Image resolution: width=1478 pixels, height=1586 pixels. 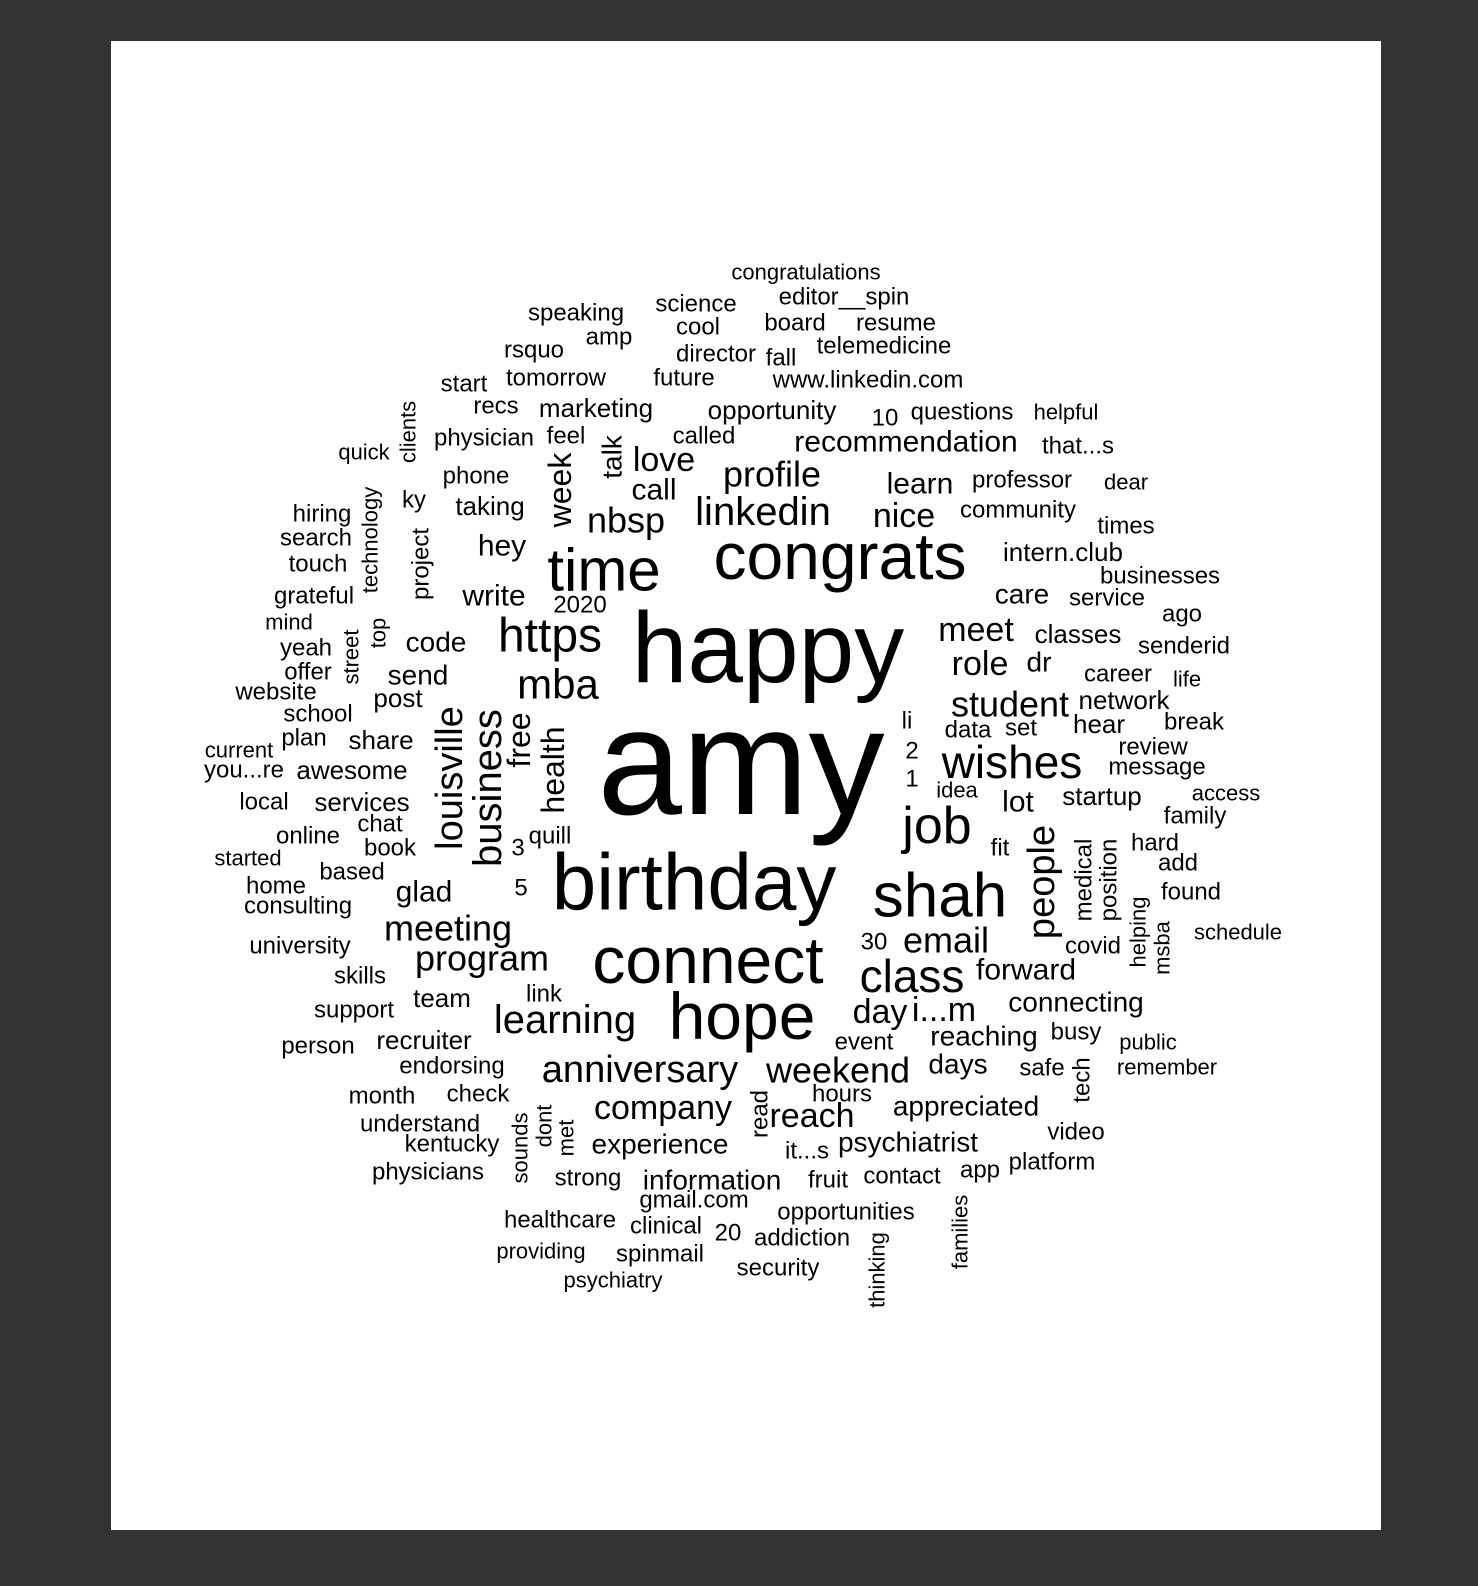 I want to click on word-based: based, so click(x=351, y=872).